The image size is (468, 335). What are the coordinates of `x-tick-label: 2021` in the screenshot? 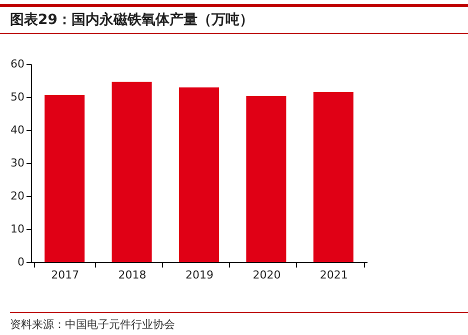 It's located at (334, 275).